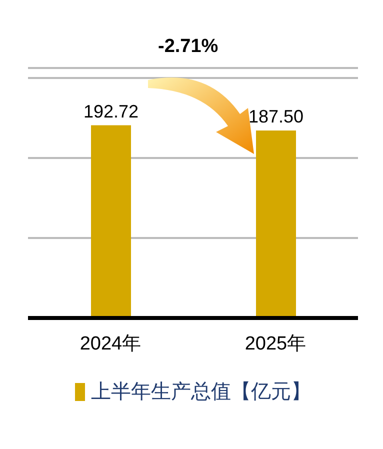 This screenshot has height=449, width=383. I want to click on data-label: 187.50, so click(276, 116).